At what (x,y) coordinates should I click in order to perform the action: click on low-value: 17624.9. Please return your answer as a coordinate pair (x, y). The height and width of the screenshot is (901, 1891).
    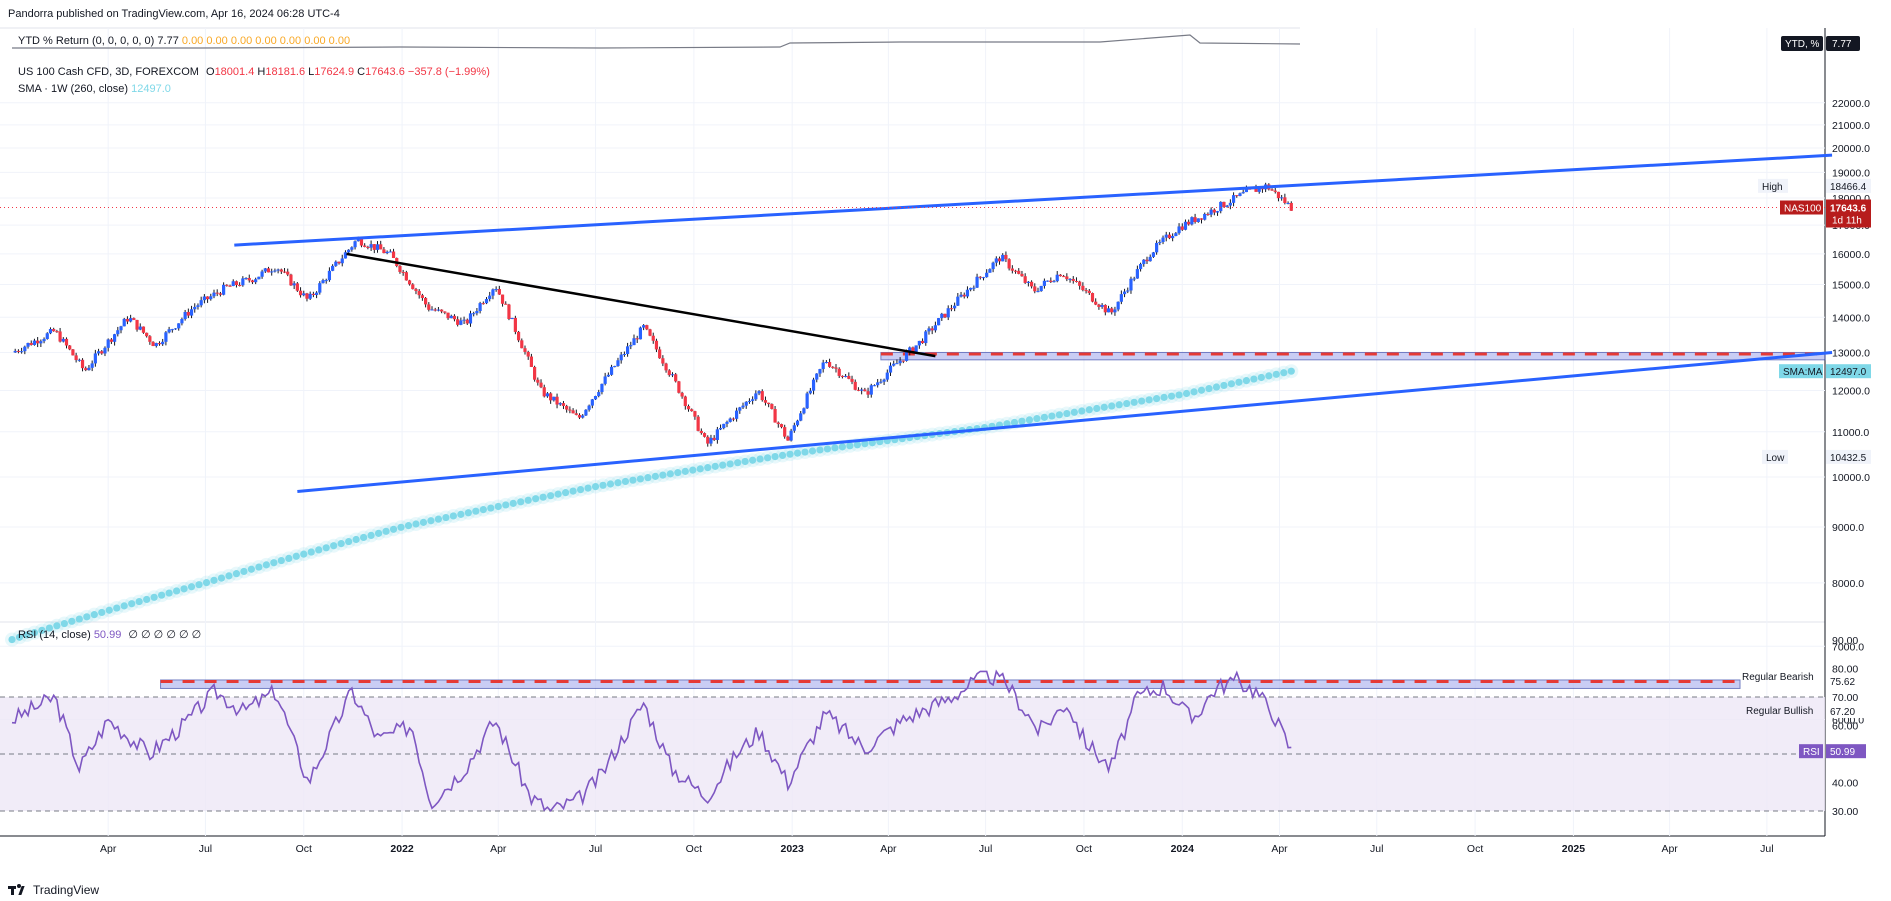
    Looking at the image, I should click on (334, 72).